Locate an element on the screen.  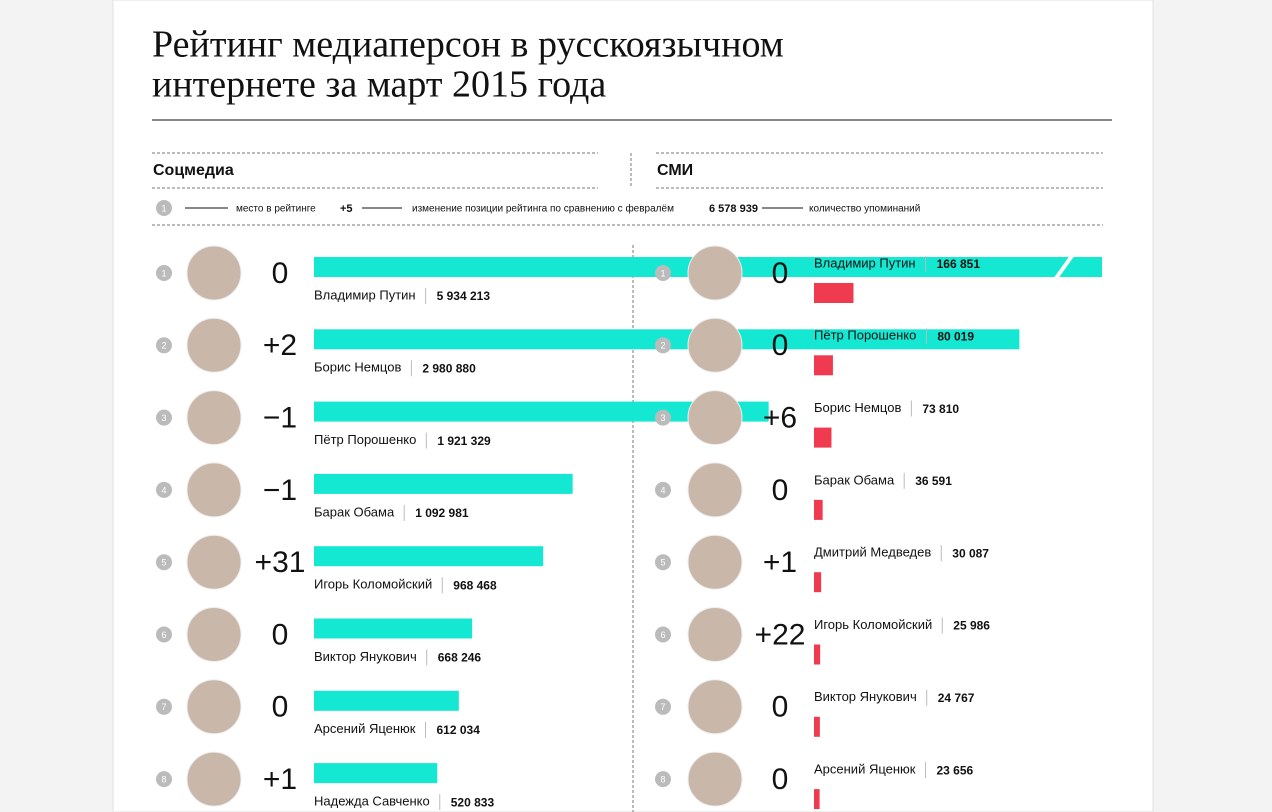
value-label: 24 767 is located at coordinates (956, 698).